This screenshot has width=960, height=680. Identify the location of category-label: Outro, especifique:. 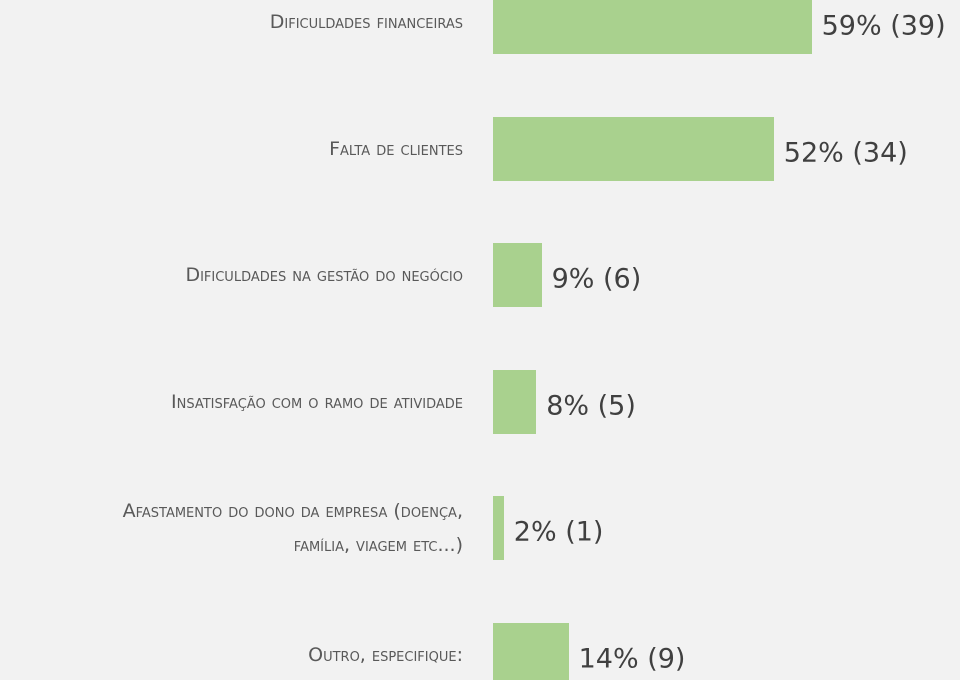
(385, 654).